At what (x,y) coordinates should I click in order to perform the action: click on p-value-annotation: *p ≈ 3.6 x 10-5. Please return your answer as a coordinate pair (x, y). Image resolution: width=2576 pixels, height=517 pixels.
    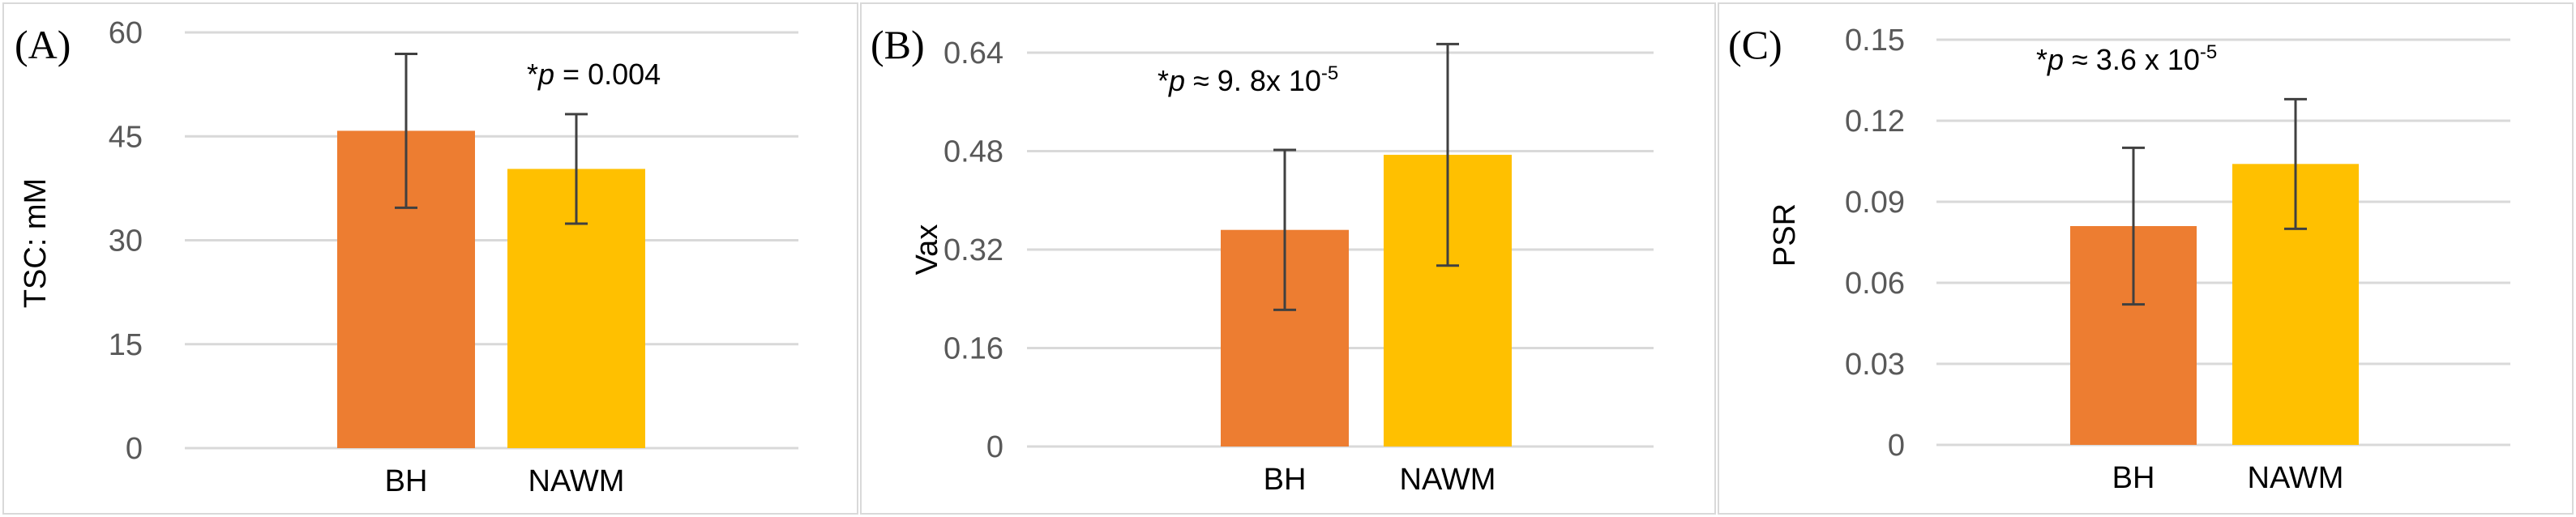
    Looking at the image, I should click on (2126, 58).